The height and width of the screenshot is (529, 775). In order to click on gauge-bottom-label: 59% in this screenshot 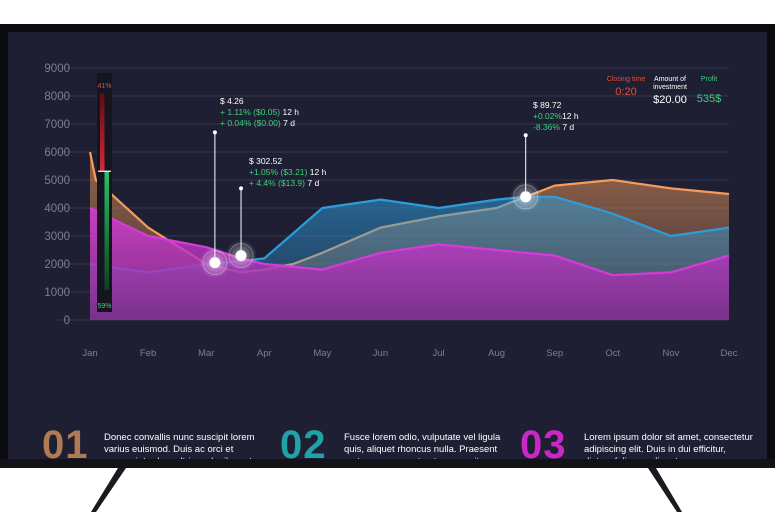, I will do `click(104, 306)`.